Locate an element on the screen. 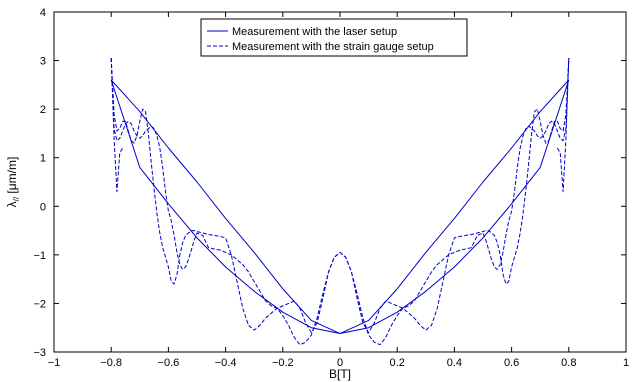  x-tick-label: −0.6 is located at coordinates (169, 363).